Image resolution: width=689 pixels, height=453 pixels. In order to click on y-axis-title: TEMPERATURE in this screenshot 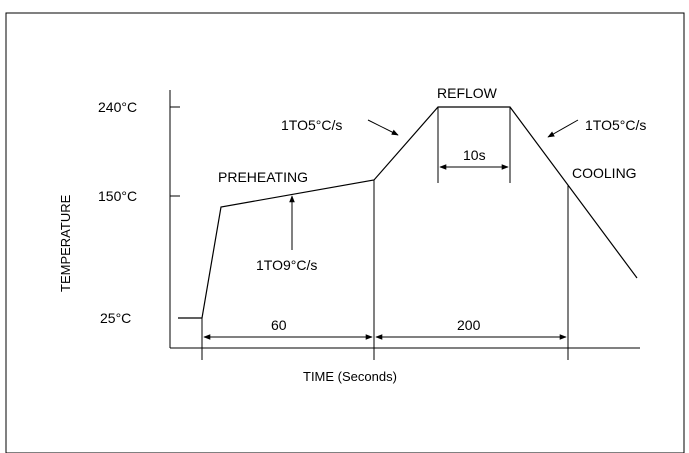, I will do `click(65, 243)`.